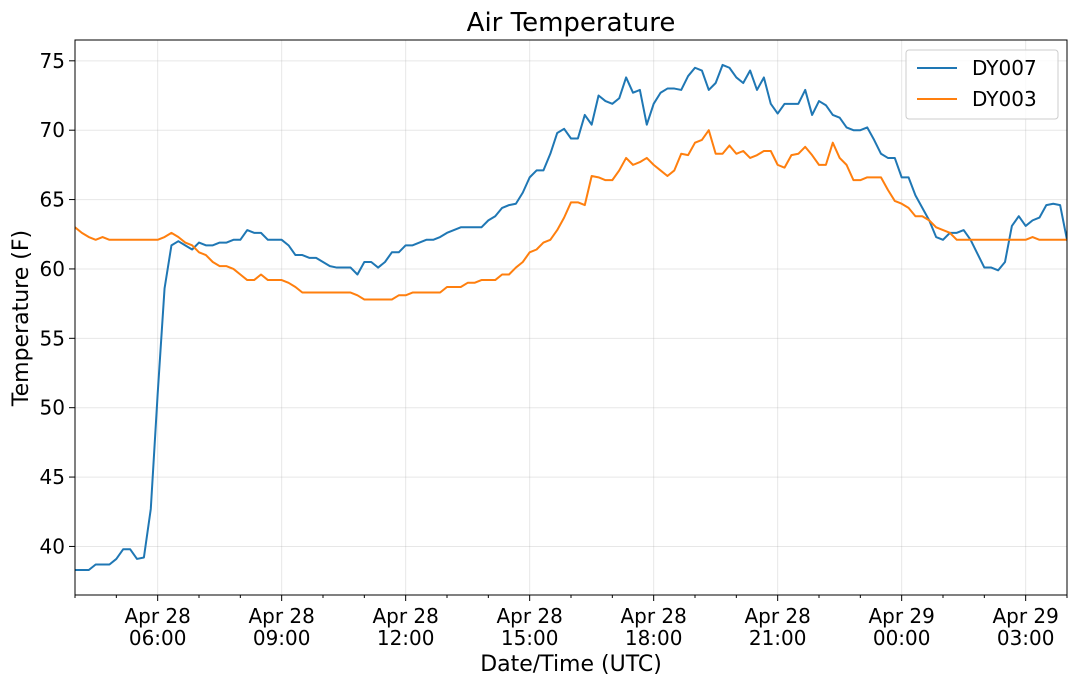 Image resolution: width=1076 pixels, height=686 pixels. Describe the element at coordinates (52, 338) in the screenshot. I see `y-tick-label: 55` at that location.